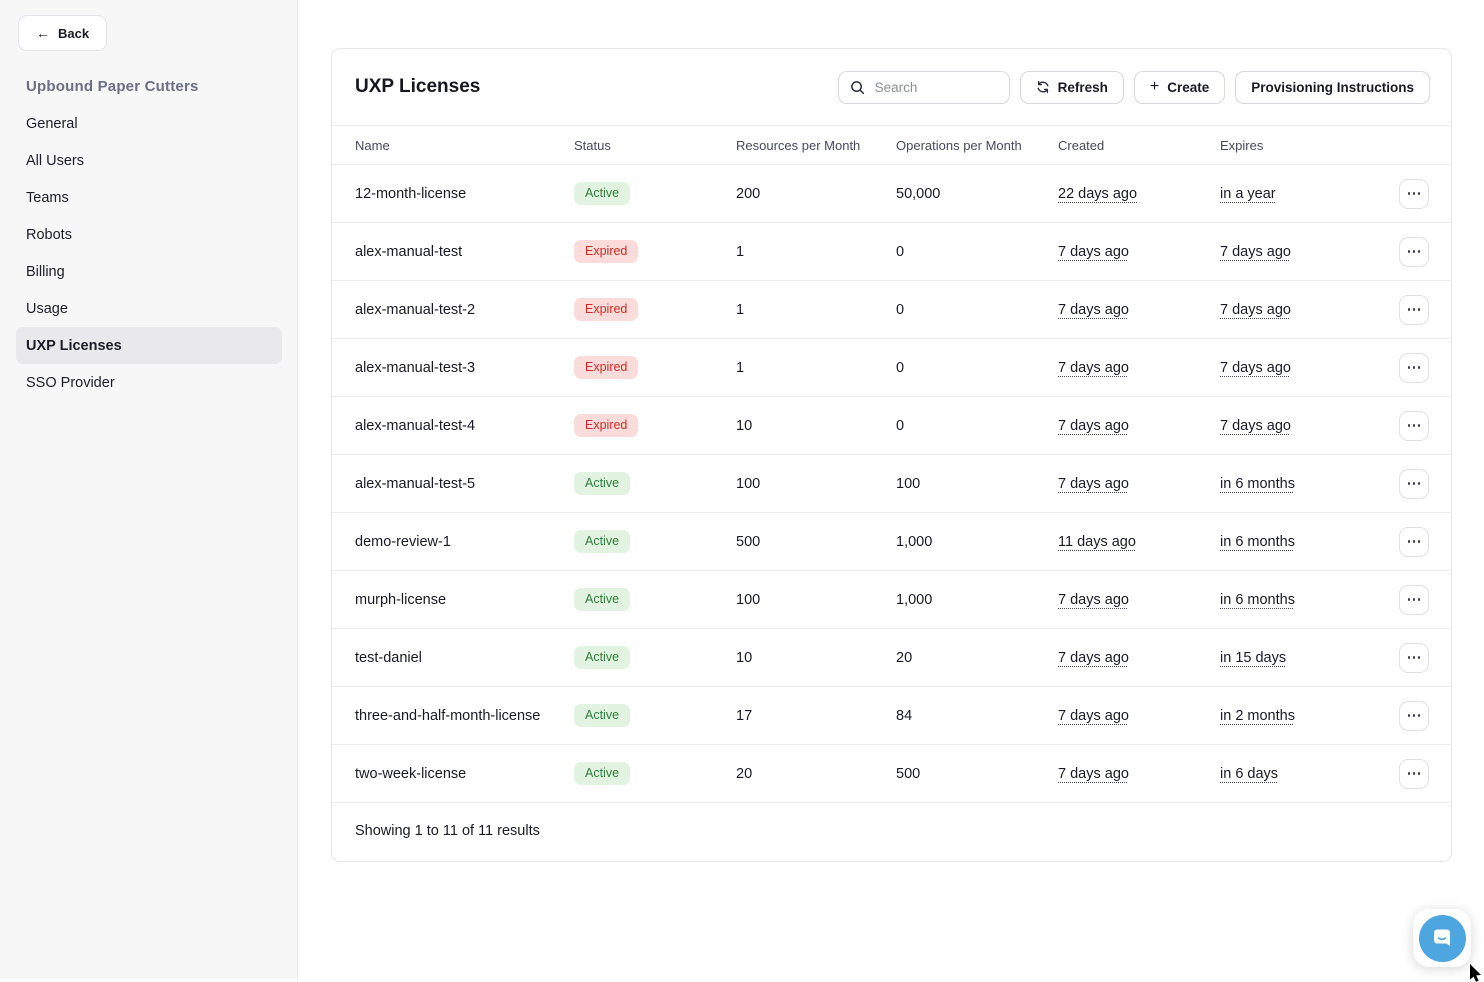 This screenshot has width=1484, height=982. What do you see at coordinates (401, 599) in the screenshot?
I see `license-name: murph-license` at bounding box center [401, 599].